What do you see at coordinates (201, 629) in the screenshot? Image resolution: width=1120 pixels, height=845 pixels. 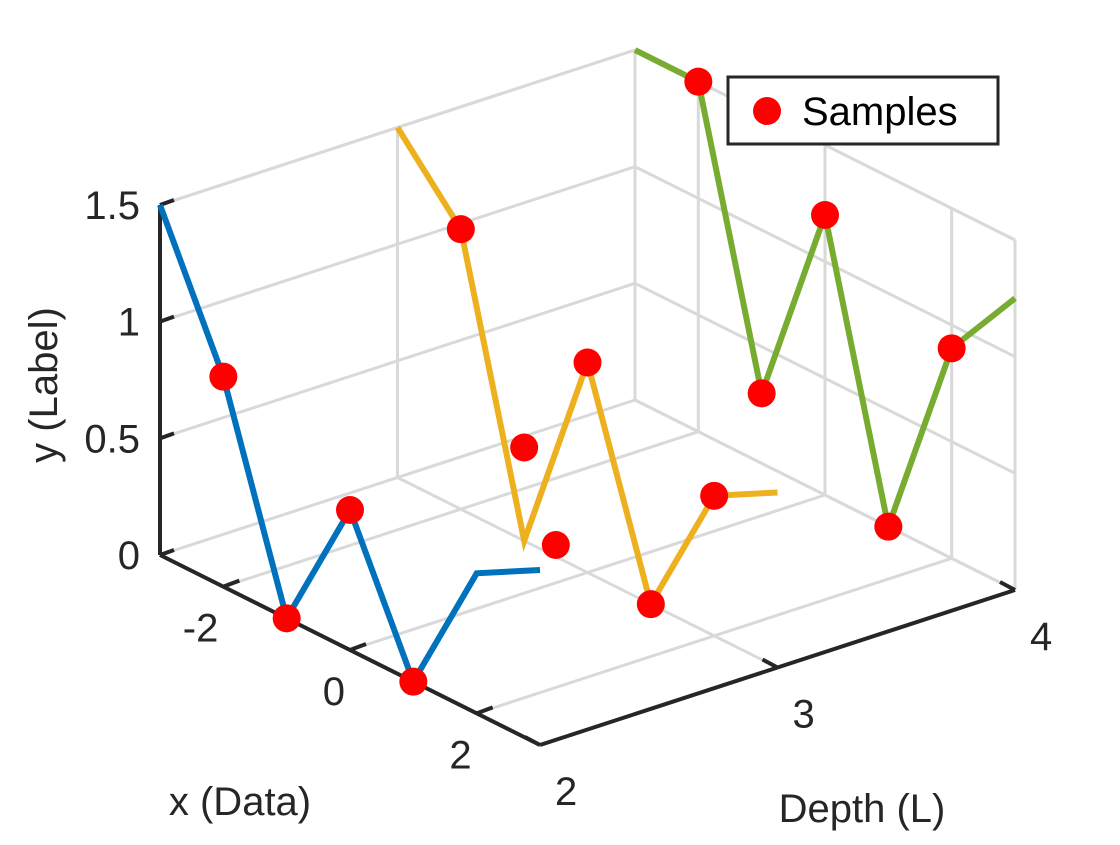 I see `x-tick-label: -2` at bounding box center [201, 629].